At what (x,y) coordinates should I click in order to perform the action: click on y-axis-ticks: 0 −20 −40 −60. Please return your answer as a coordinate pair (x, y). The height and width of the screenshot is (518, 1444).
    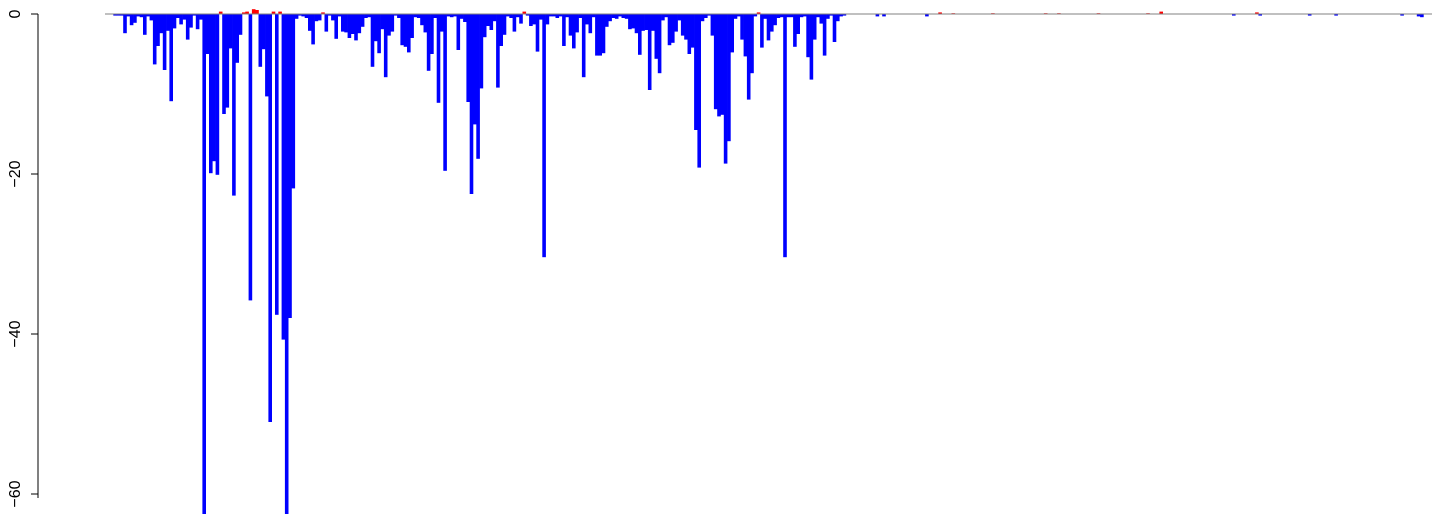
    Looking at the image, I should click on (22, 258).